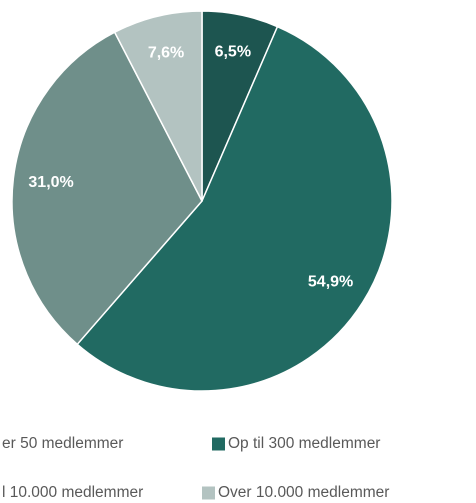  What do you see at coordinates (62, 443) in the screenshot?
I see `legend-label: er 50 medlemmer` at bounding box center [62, 443].